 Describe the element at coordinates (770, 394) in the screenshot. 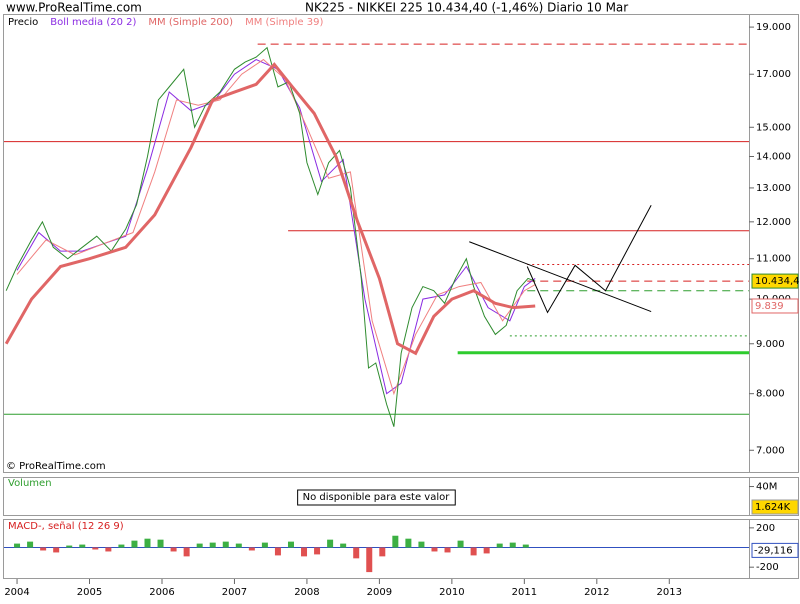

I see `y-tick-label: 8.000` at that location.